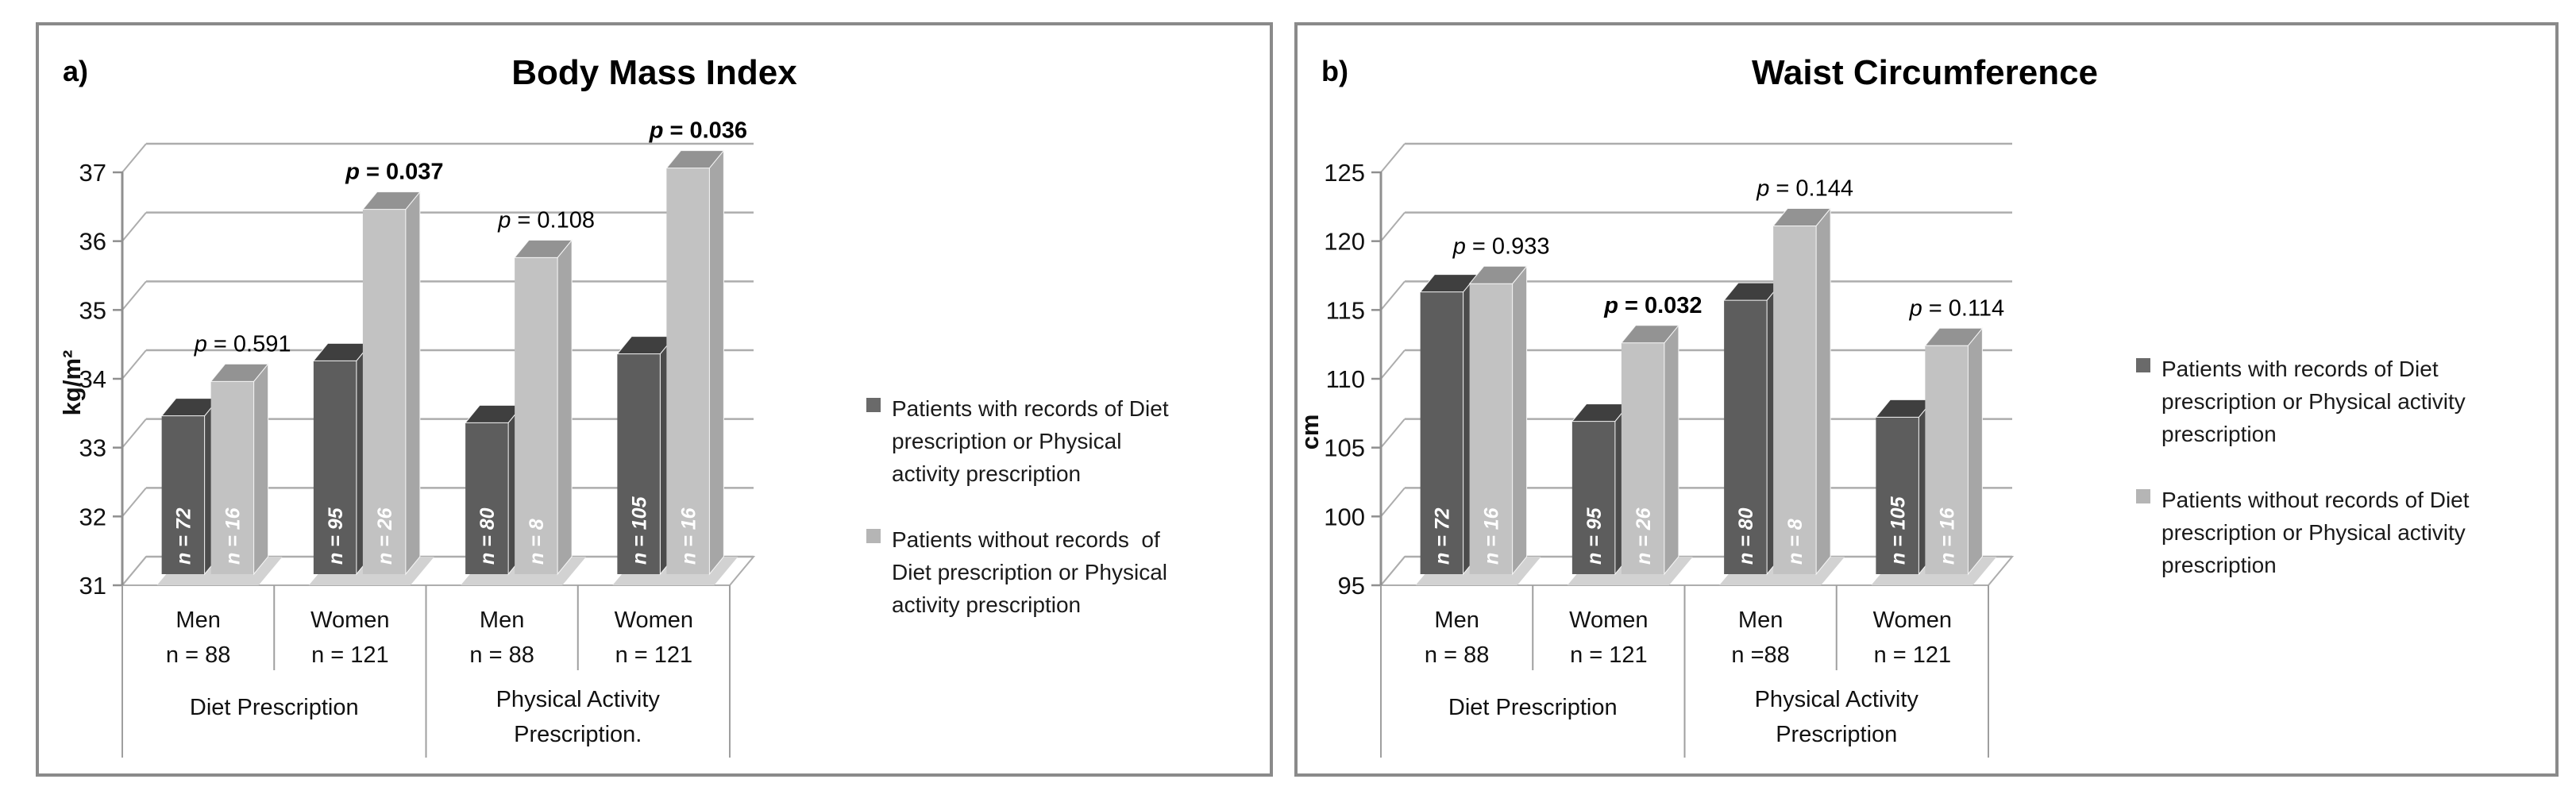 This screenshot has height=810, width=2576. I want to click on group-label: Prescription, so click(1837, 734).